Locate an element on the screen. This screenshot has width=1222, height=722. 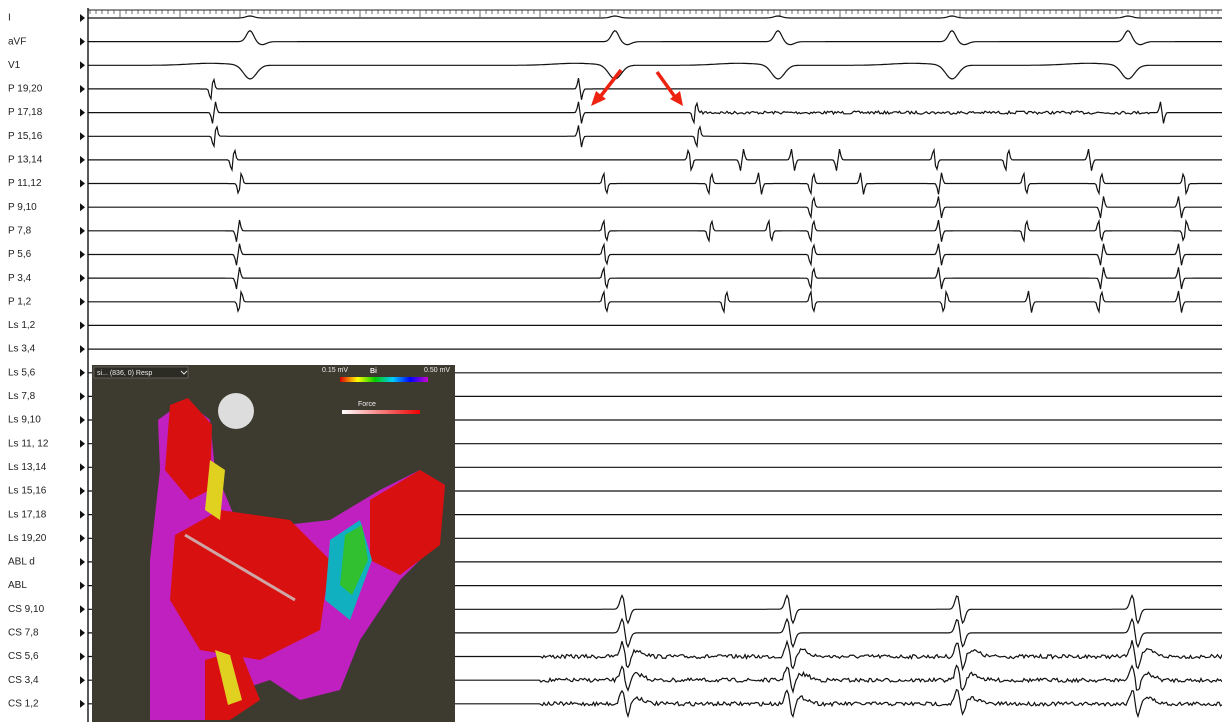
channel-label: Ls 7,8 is located at coordinates (22, 396).